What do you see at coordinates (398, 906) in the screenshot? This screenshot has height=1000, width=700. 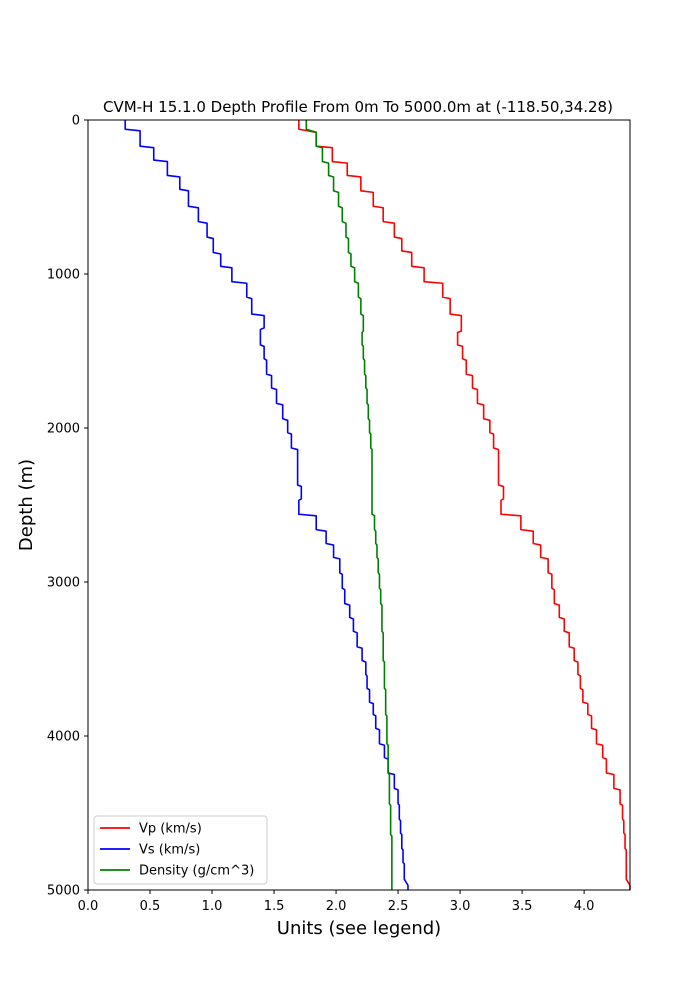 I see `x-tick-label: 2.5` at bounding box center [398, 906].